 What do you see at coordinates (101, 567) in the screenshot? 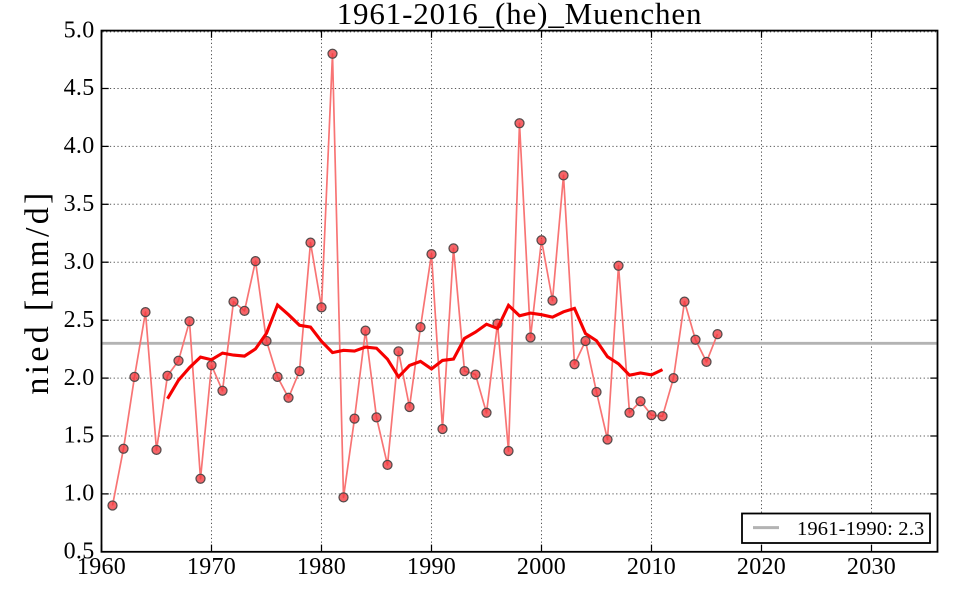
I see `svg-text: 1960` at bounding box center [101, 567].